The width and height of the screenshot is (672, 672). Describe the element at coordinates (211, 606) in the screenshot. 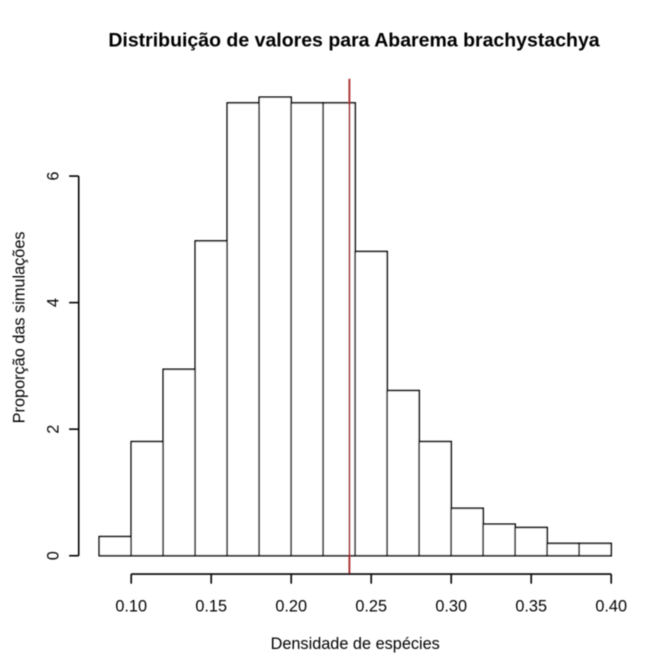

I see `svg-text: 0.15` at that location.